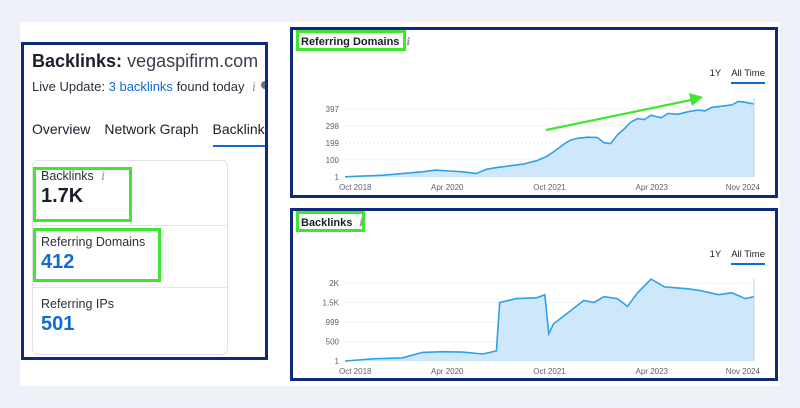 The height and width of the screenshot is (408, 800). I want to click on page-title-domain: vegaspifirm.com, so click(193, 61).